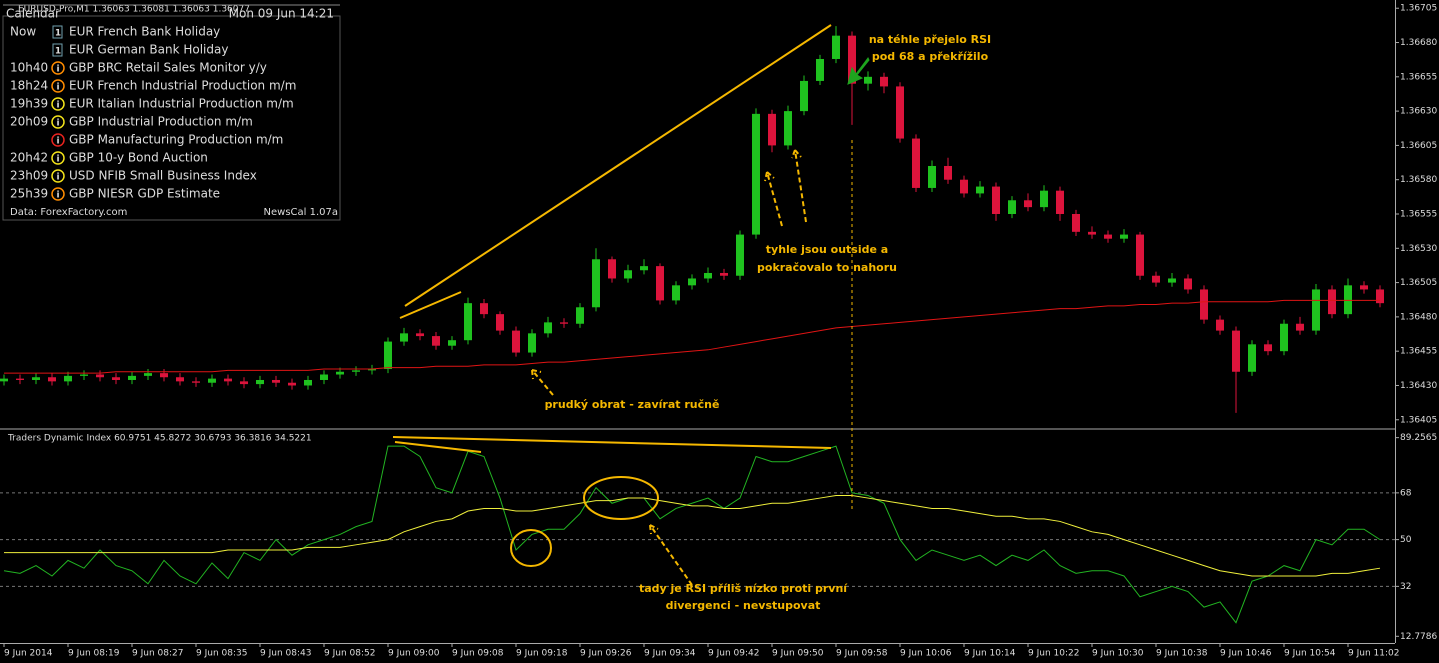 This screenshot has width=1439, height=663. I want to click on annotation: prudký obrat - zavírat ručně, so click(632, 404).